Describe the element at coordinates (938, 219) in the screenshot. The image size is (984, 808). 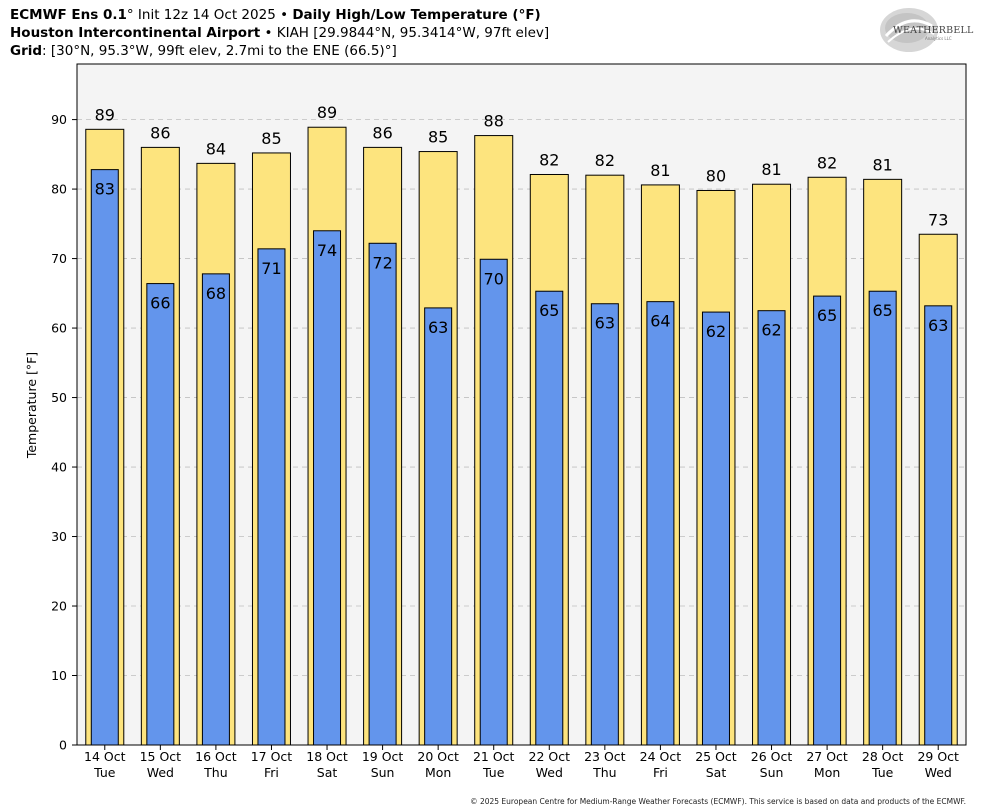
I see `high-temp-label: 73` at that location.